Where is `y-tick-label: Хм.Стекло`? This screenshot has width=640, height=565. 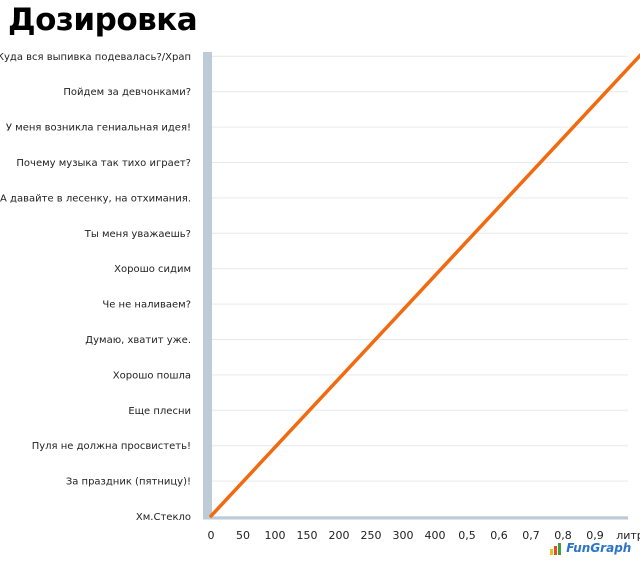
y-tick-label: Хм.Стекло is located at coordinates (163, 517).